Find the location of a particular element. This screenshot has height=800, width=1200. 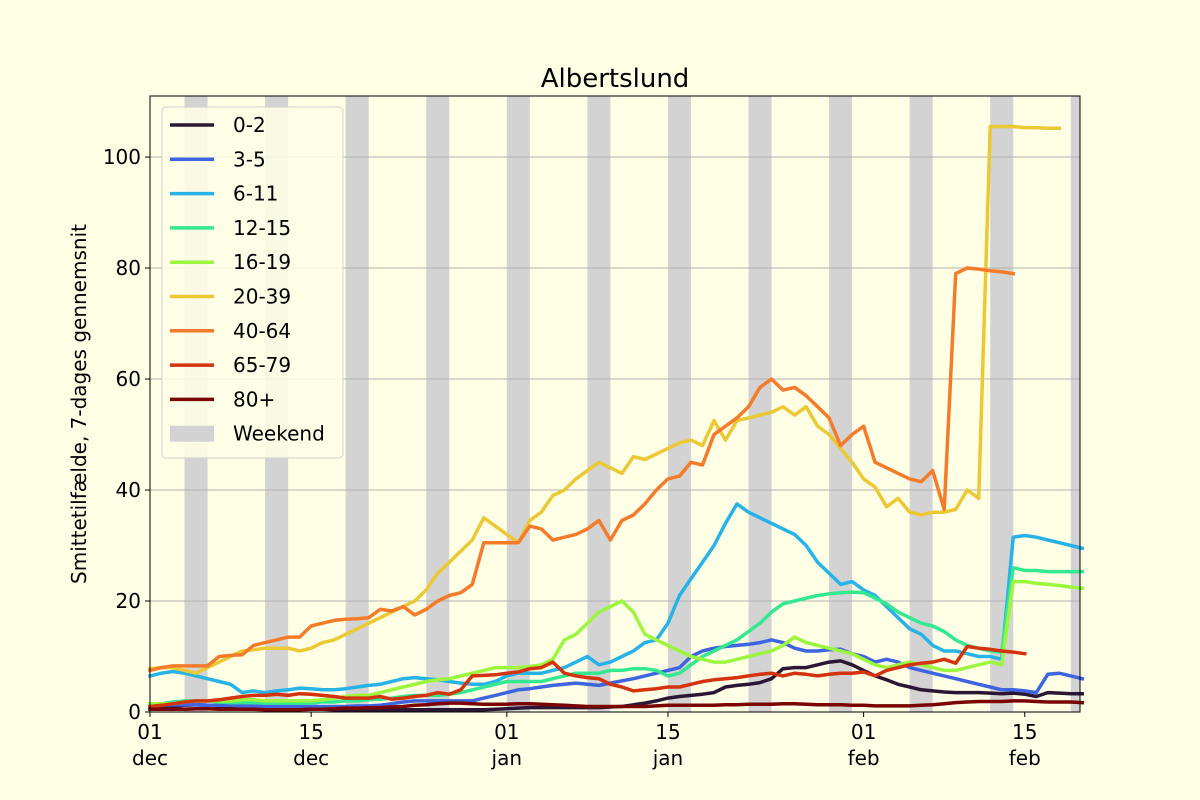

legend-label: 0-2 is located at coordinates (249, 125).